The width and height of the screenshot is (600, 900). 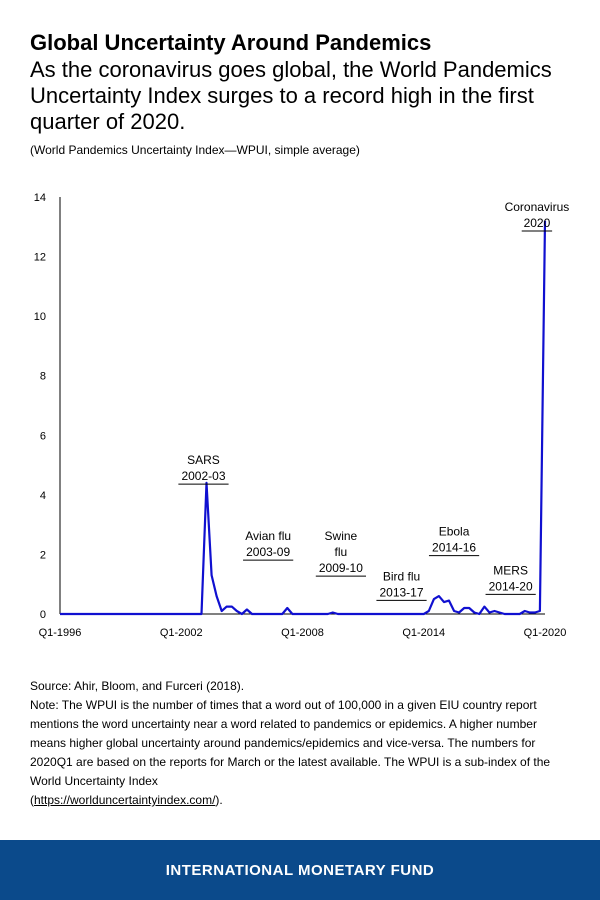 What do you see at coordinates (401, 592) in the screenshot?
I see `event-annotation-label: 2013-17` at bounding box center [401, 592].